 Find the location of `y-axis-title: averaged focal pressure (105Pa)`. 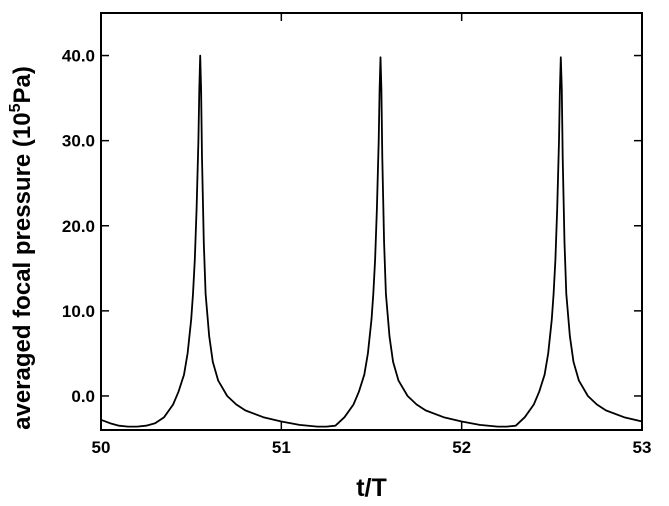

y-axis-title: averaged focal pressure (105Pa) is located at coordinates (21, 248).